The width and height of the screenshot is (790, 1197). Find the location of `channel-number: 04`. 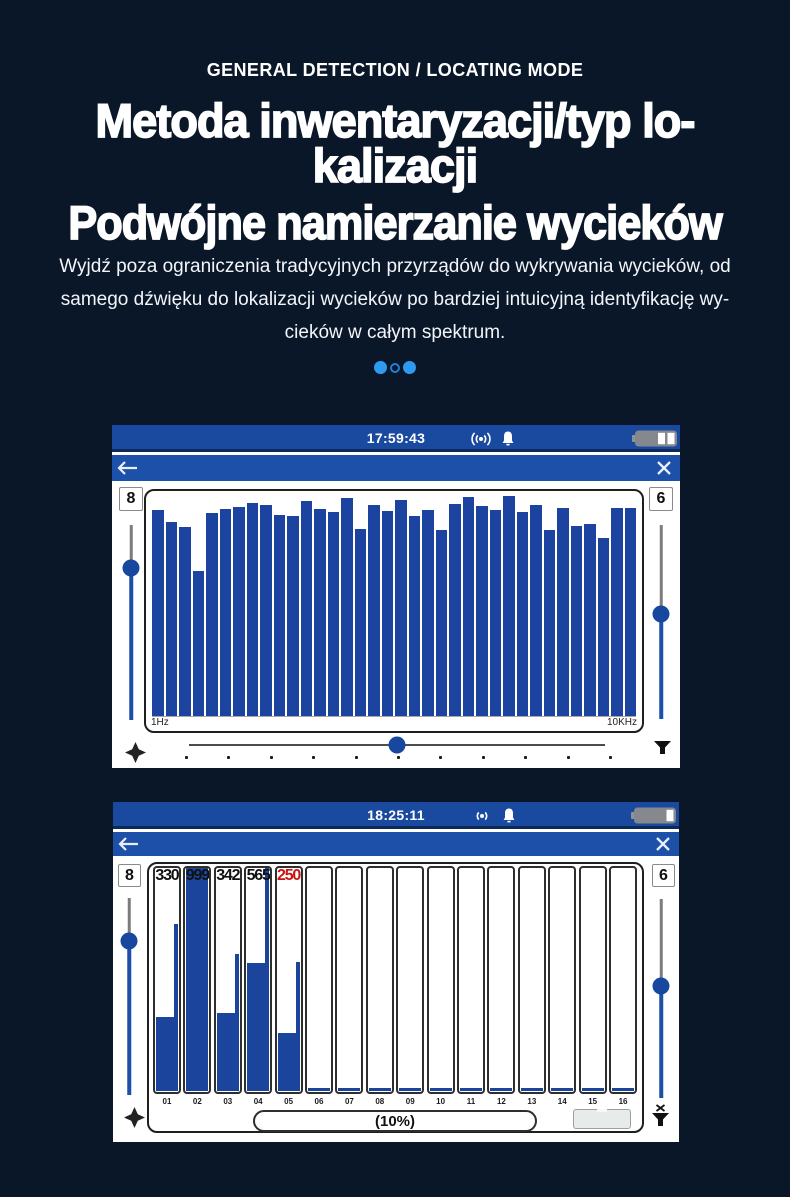

channel-number: 04 is located at coordinates (258, 1101).